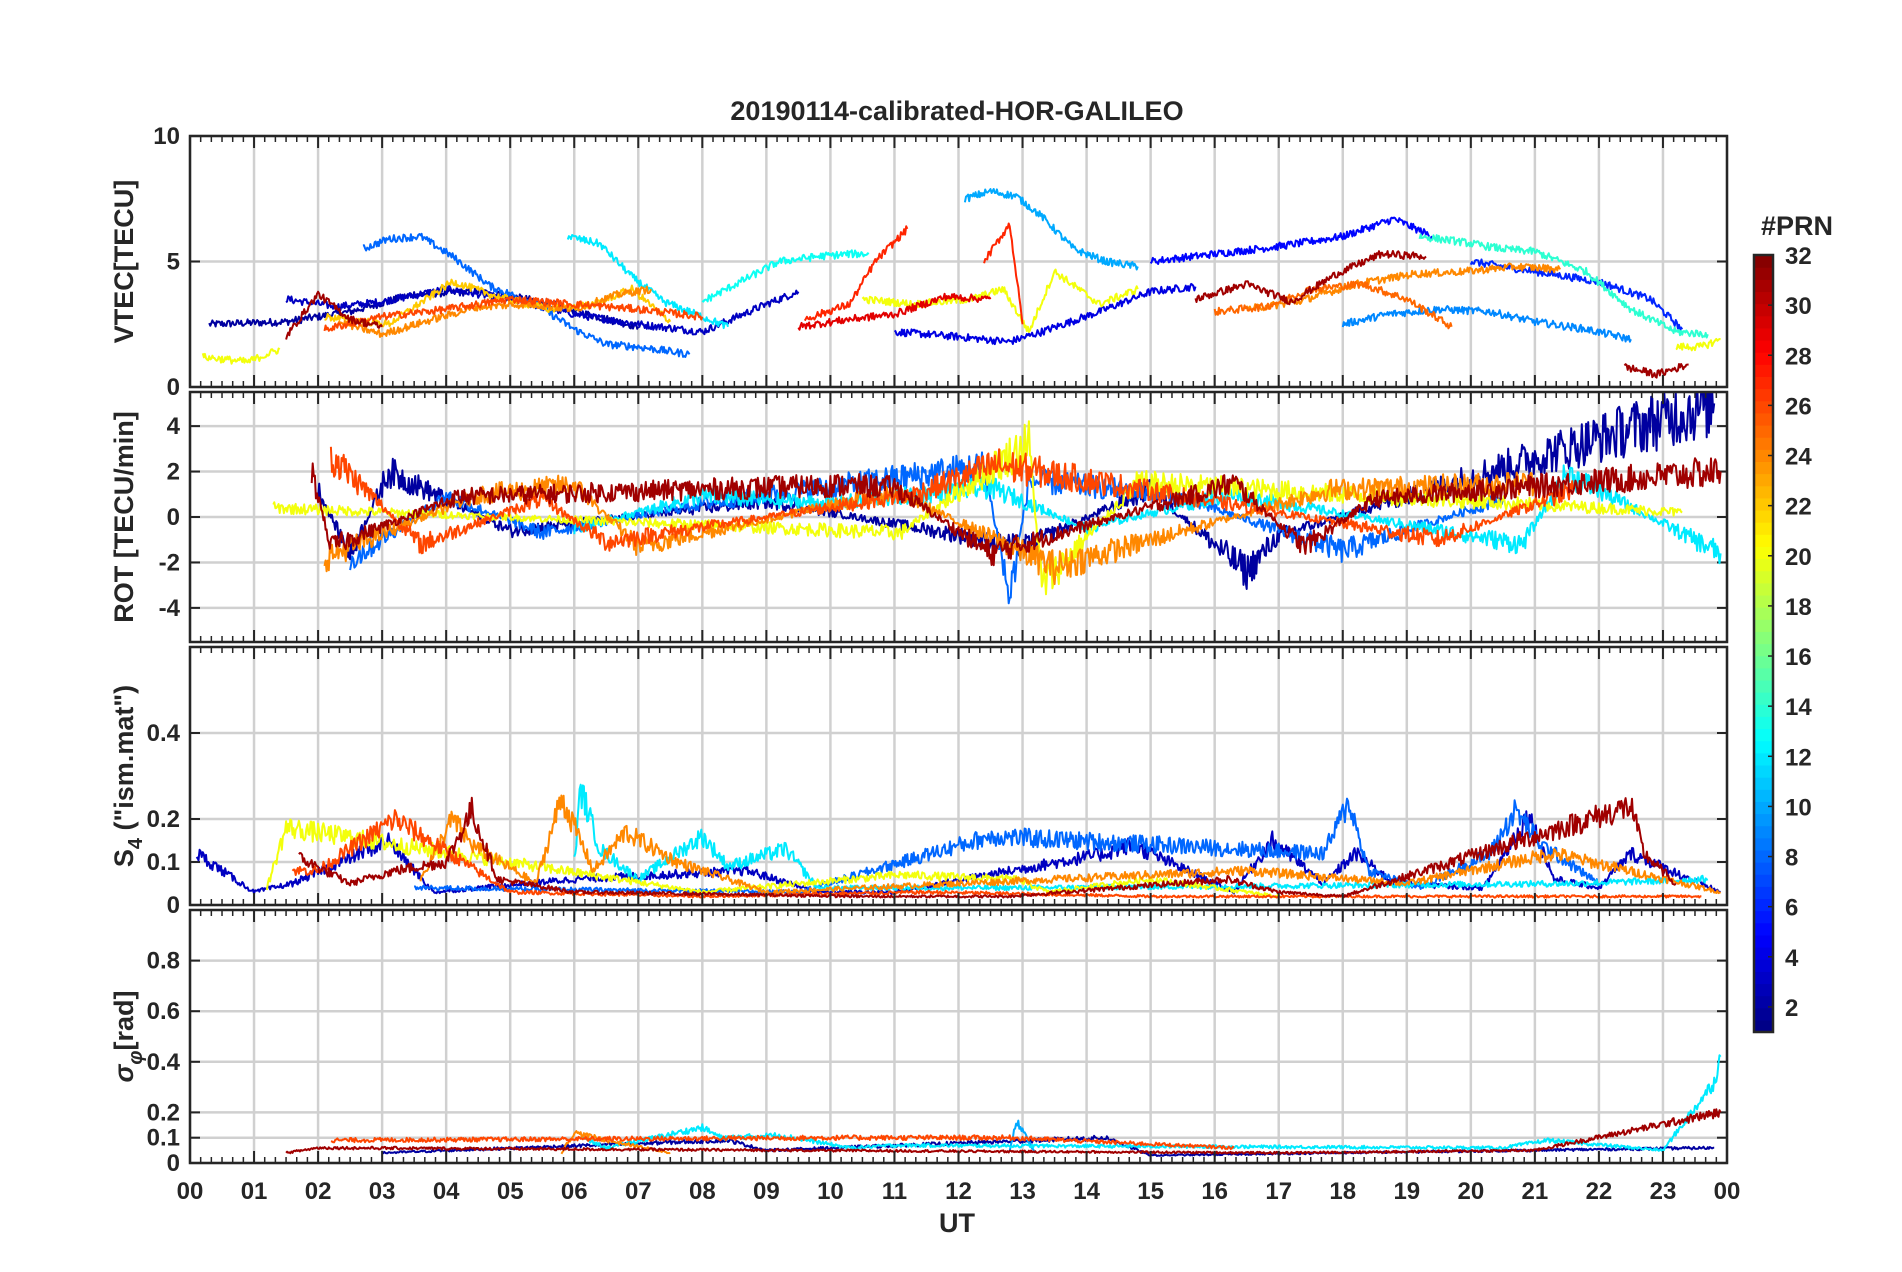 This screenshot has width=1902, height=1272. What do you see at coordinates (830, 1191) in the screenshot?
I see `x-tick-label: 10` at bounding box center [830, 1191].